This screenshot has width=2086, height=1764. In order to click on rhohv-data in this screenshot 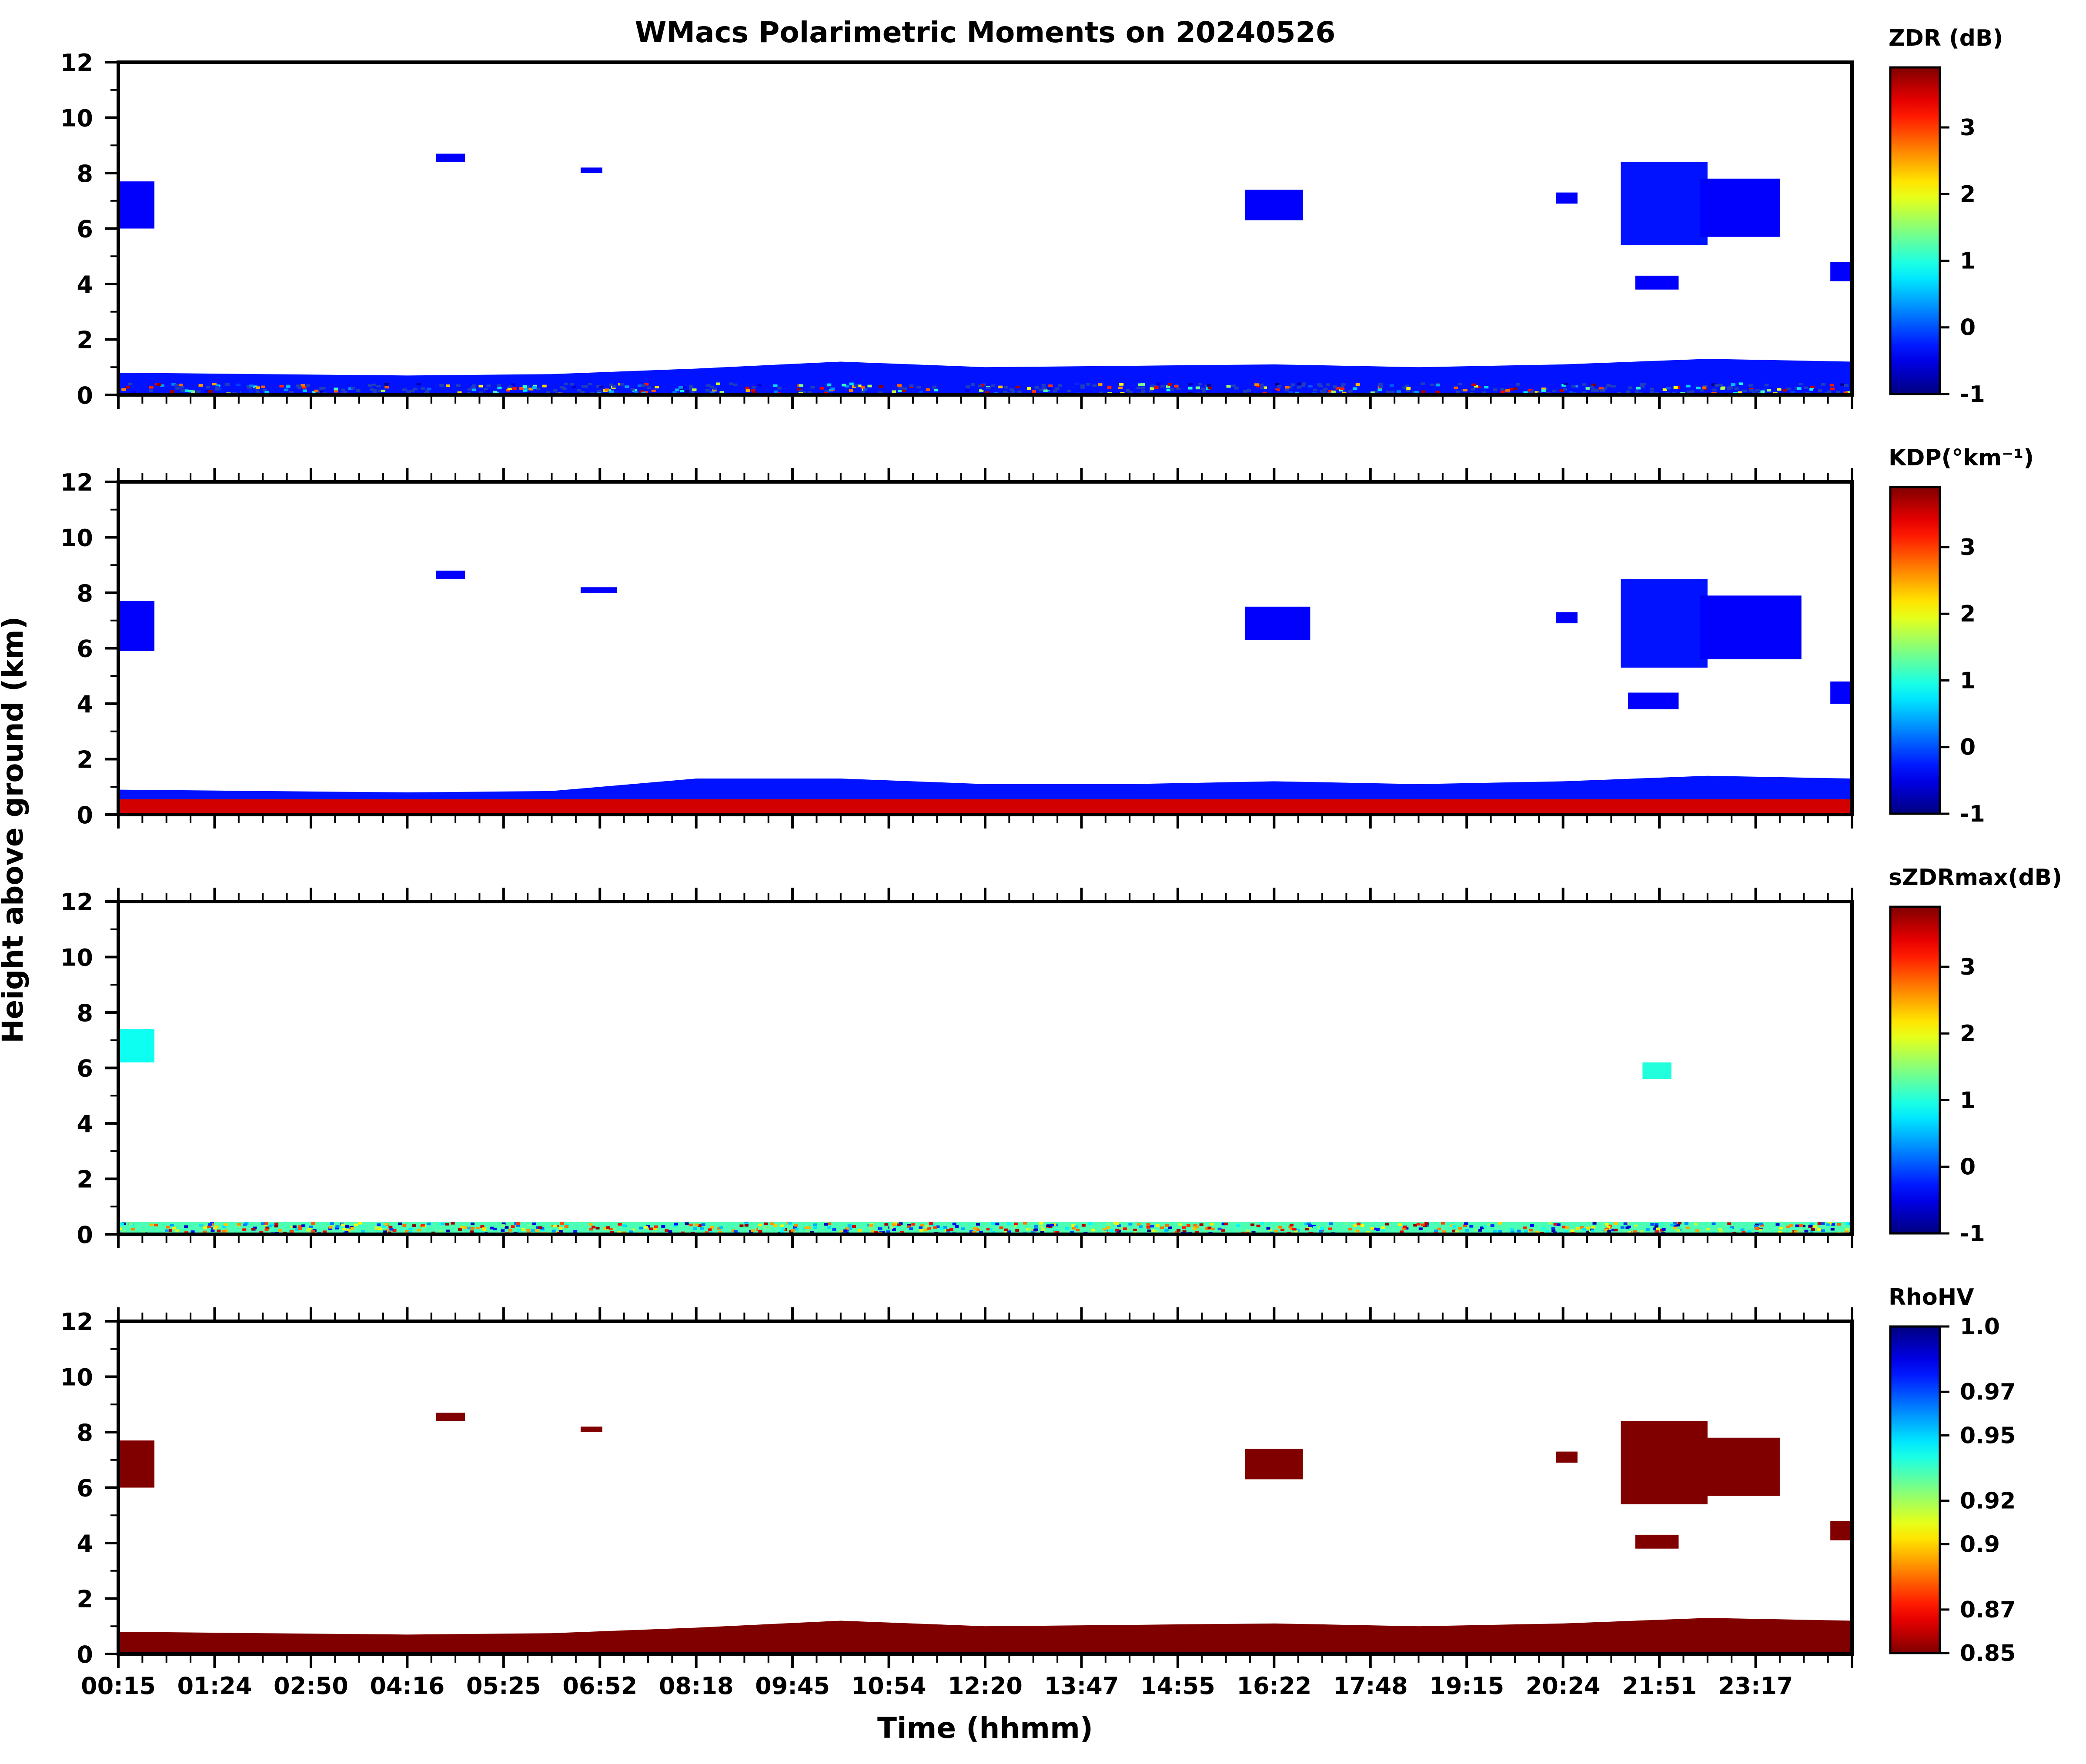, I will do `click(985, 1533)`.